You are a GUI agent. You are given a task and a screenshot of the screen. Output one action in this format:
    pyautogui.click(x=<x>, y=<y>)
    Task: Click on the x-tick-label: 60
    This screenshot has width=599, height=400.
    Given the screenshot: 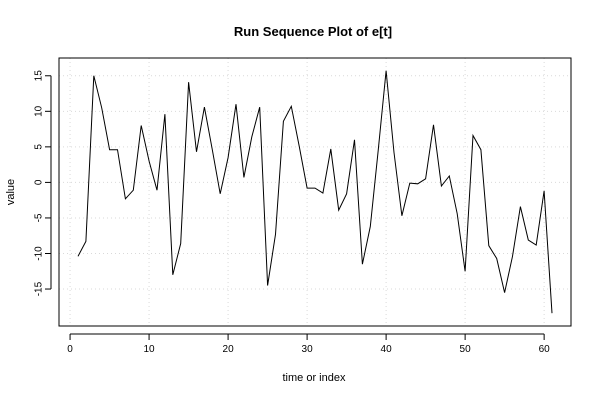 What is the action you would take?
    pyautogui.click(x=545, y=349)
    